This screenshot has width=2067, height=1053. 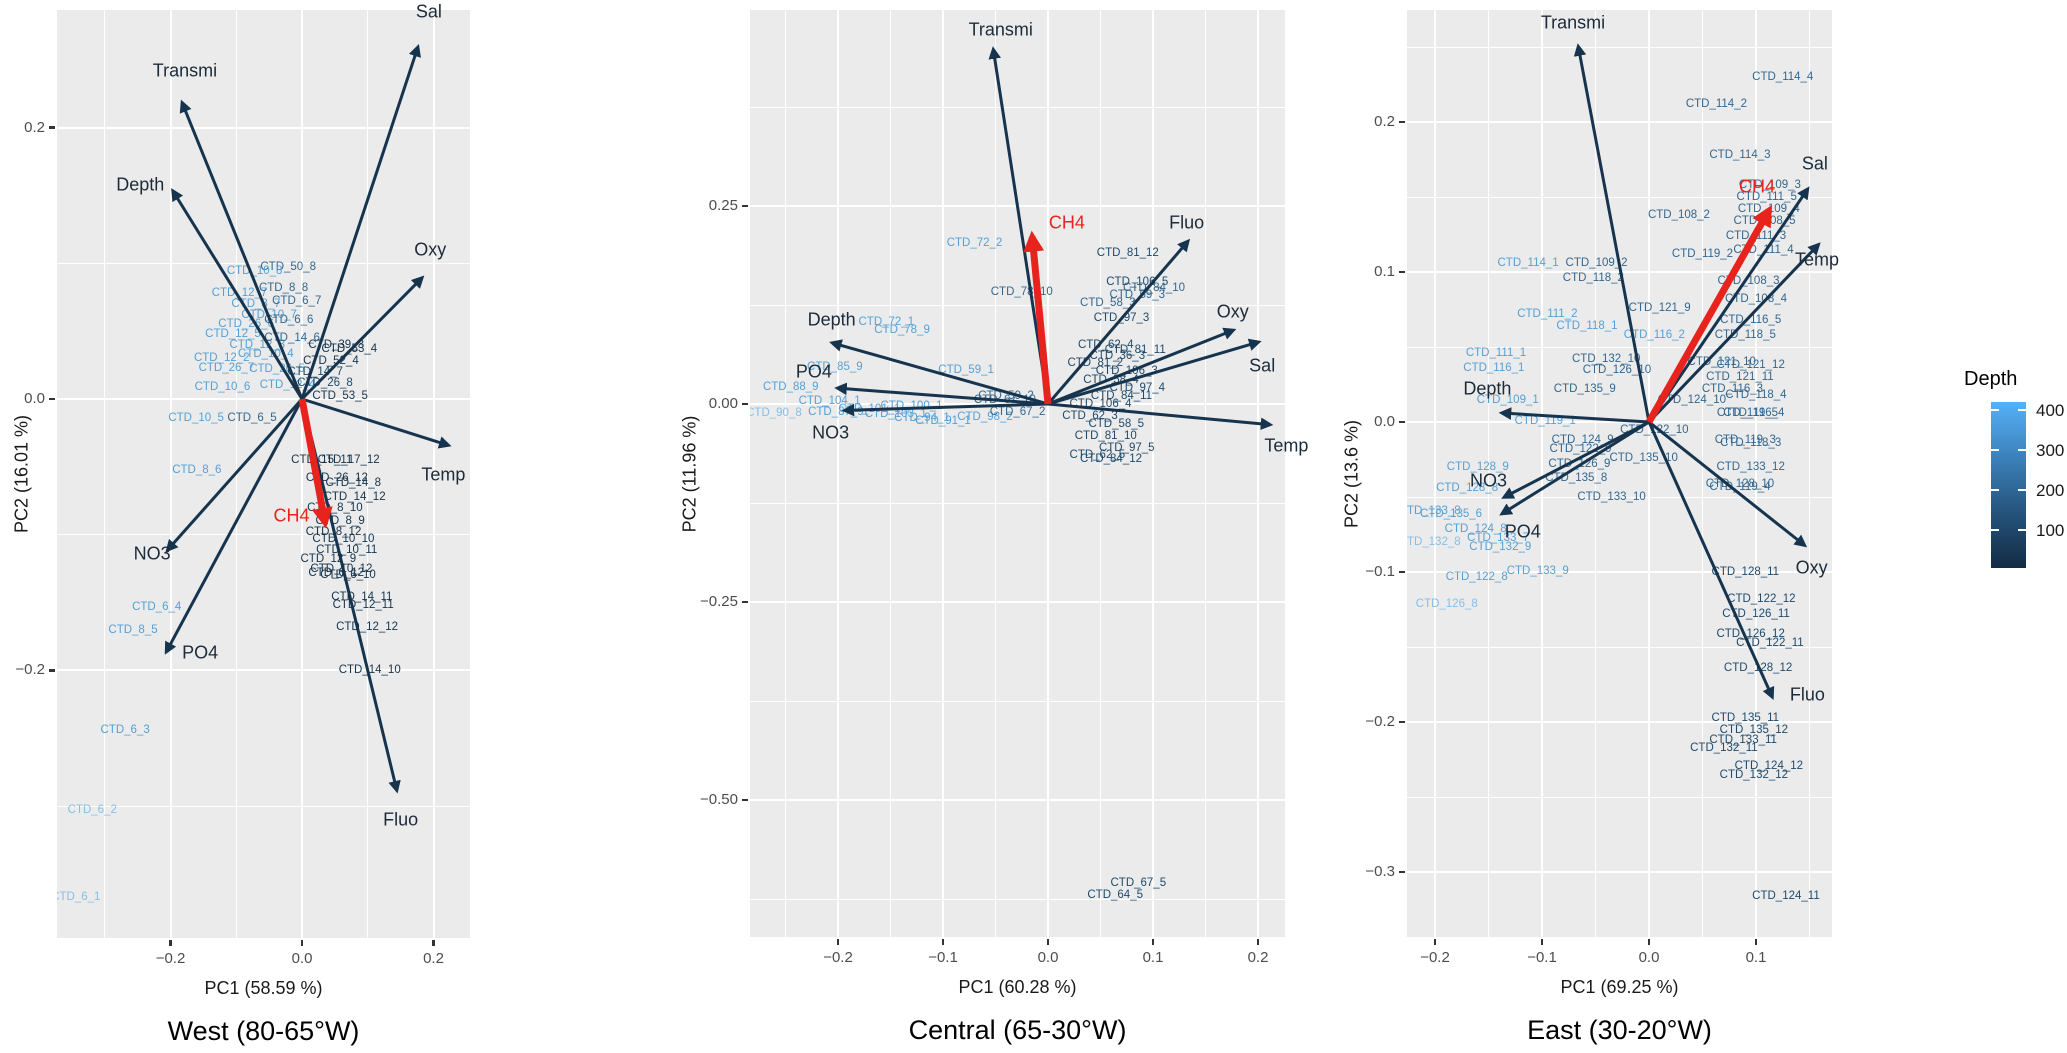 What do you see at coordinates (348, 460) in the screenshot?
I see `sample-label: CTD_17_12` at bounding box center [348, 460].